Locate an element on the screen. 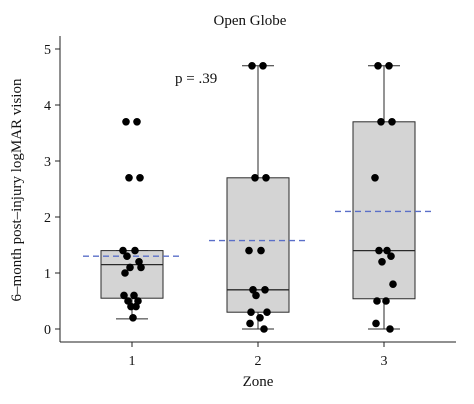  y-tick-label-2: 2 is located at coordinates (47, 218).